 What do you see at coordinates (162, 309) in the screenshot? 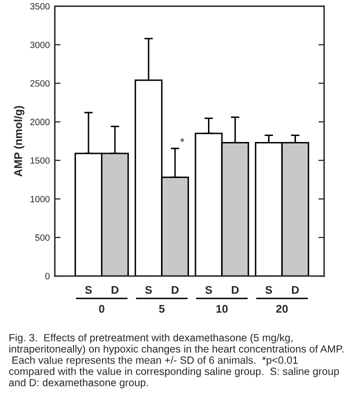
I see `x-tick-label: 5` at bounding box center [162, 309].